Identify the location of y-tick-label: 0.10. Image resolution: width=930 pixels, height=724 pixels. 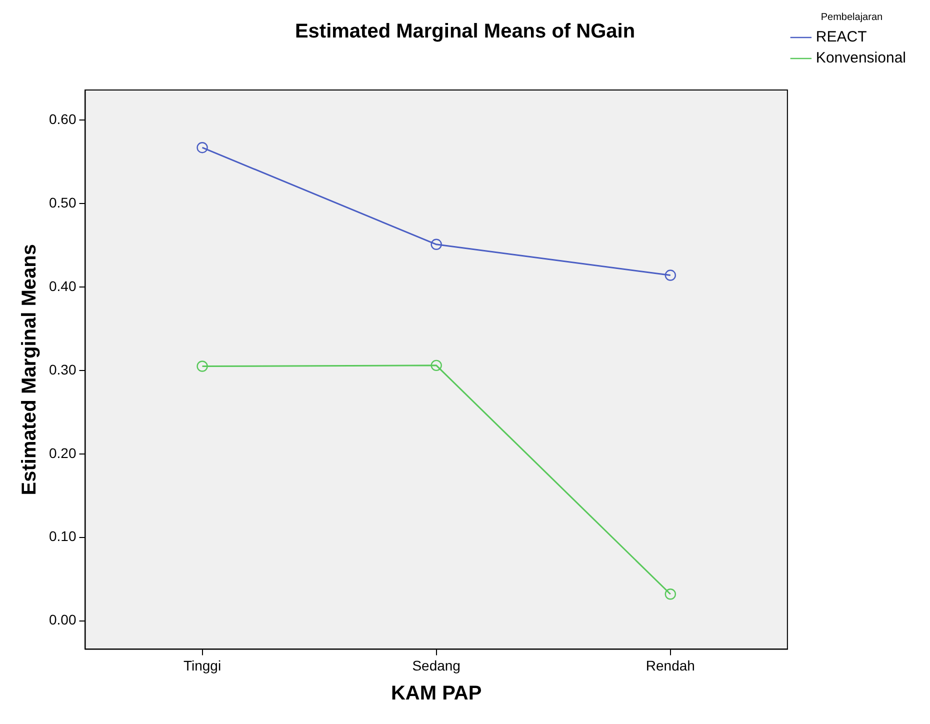
(62, 536).